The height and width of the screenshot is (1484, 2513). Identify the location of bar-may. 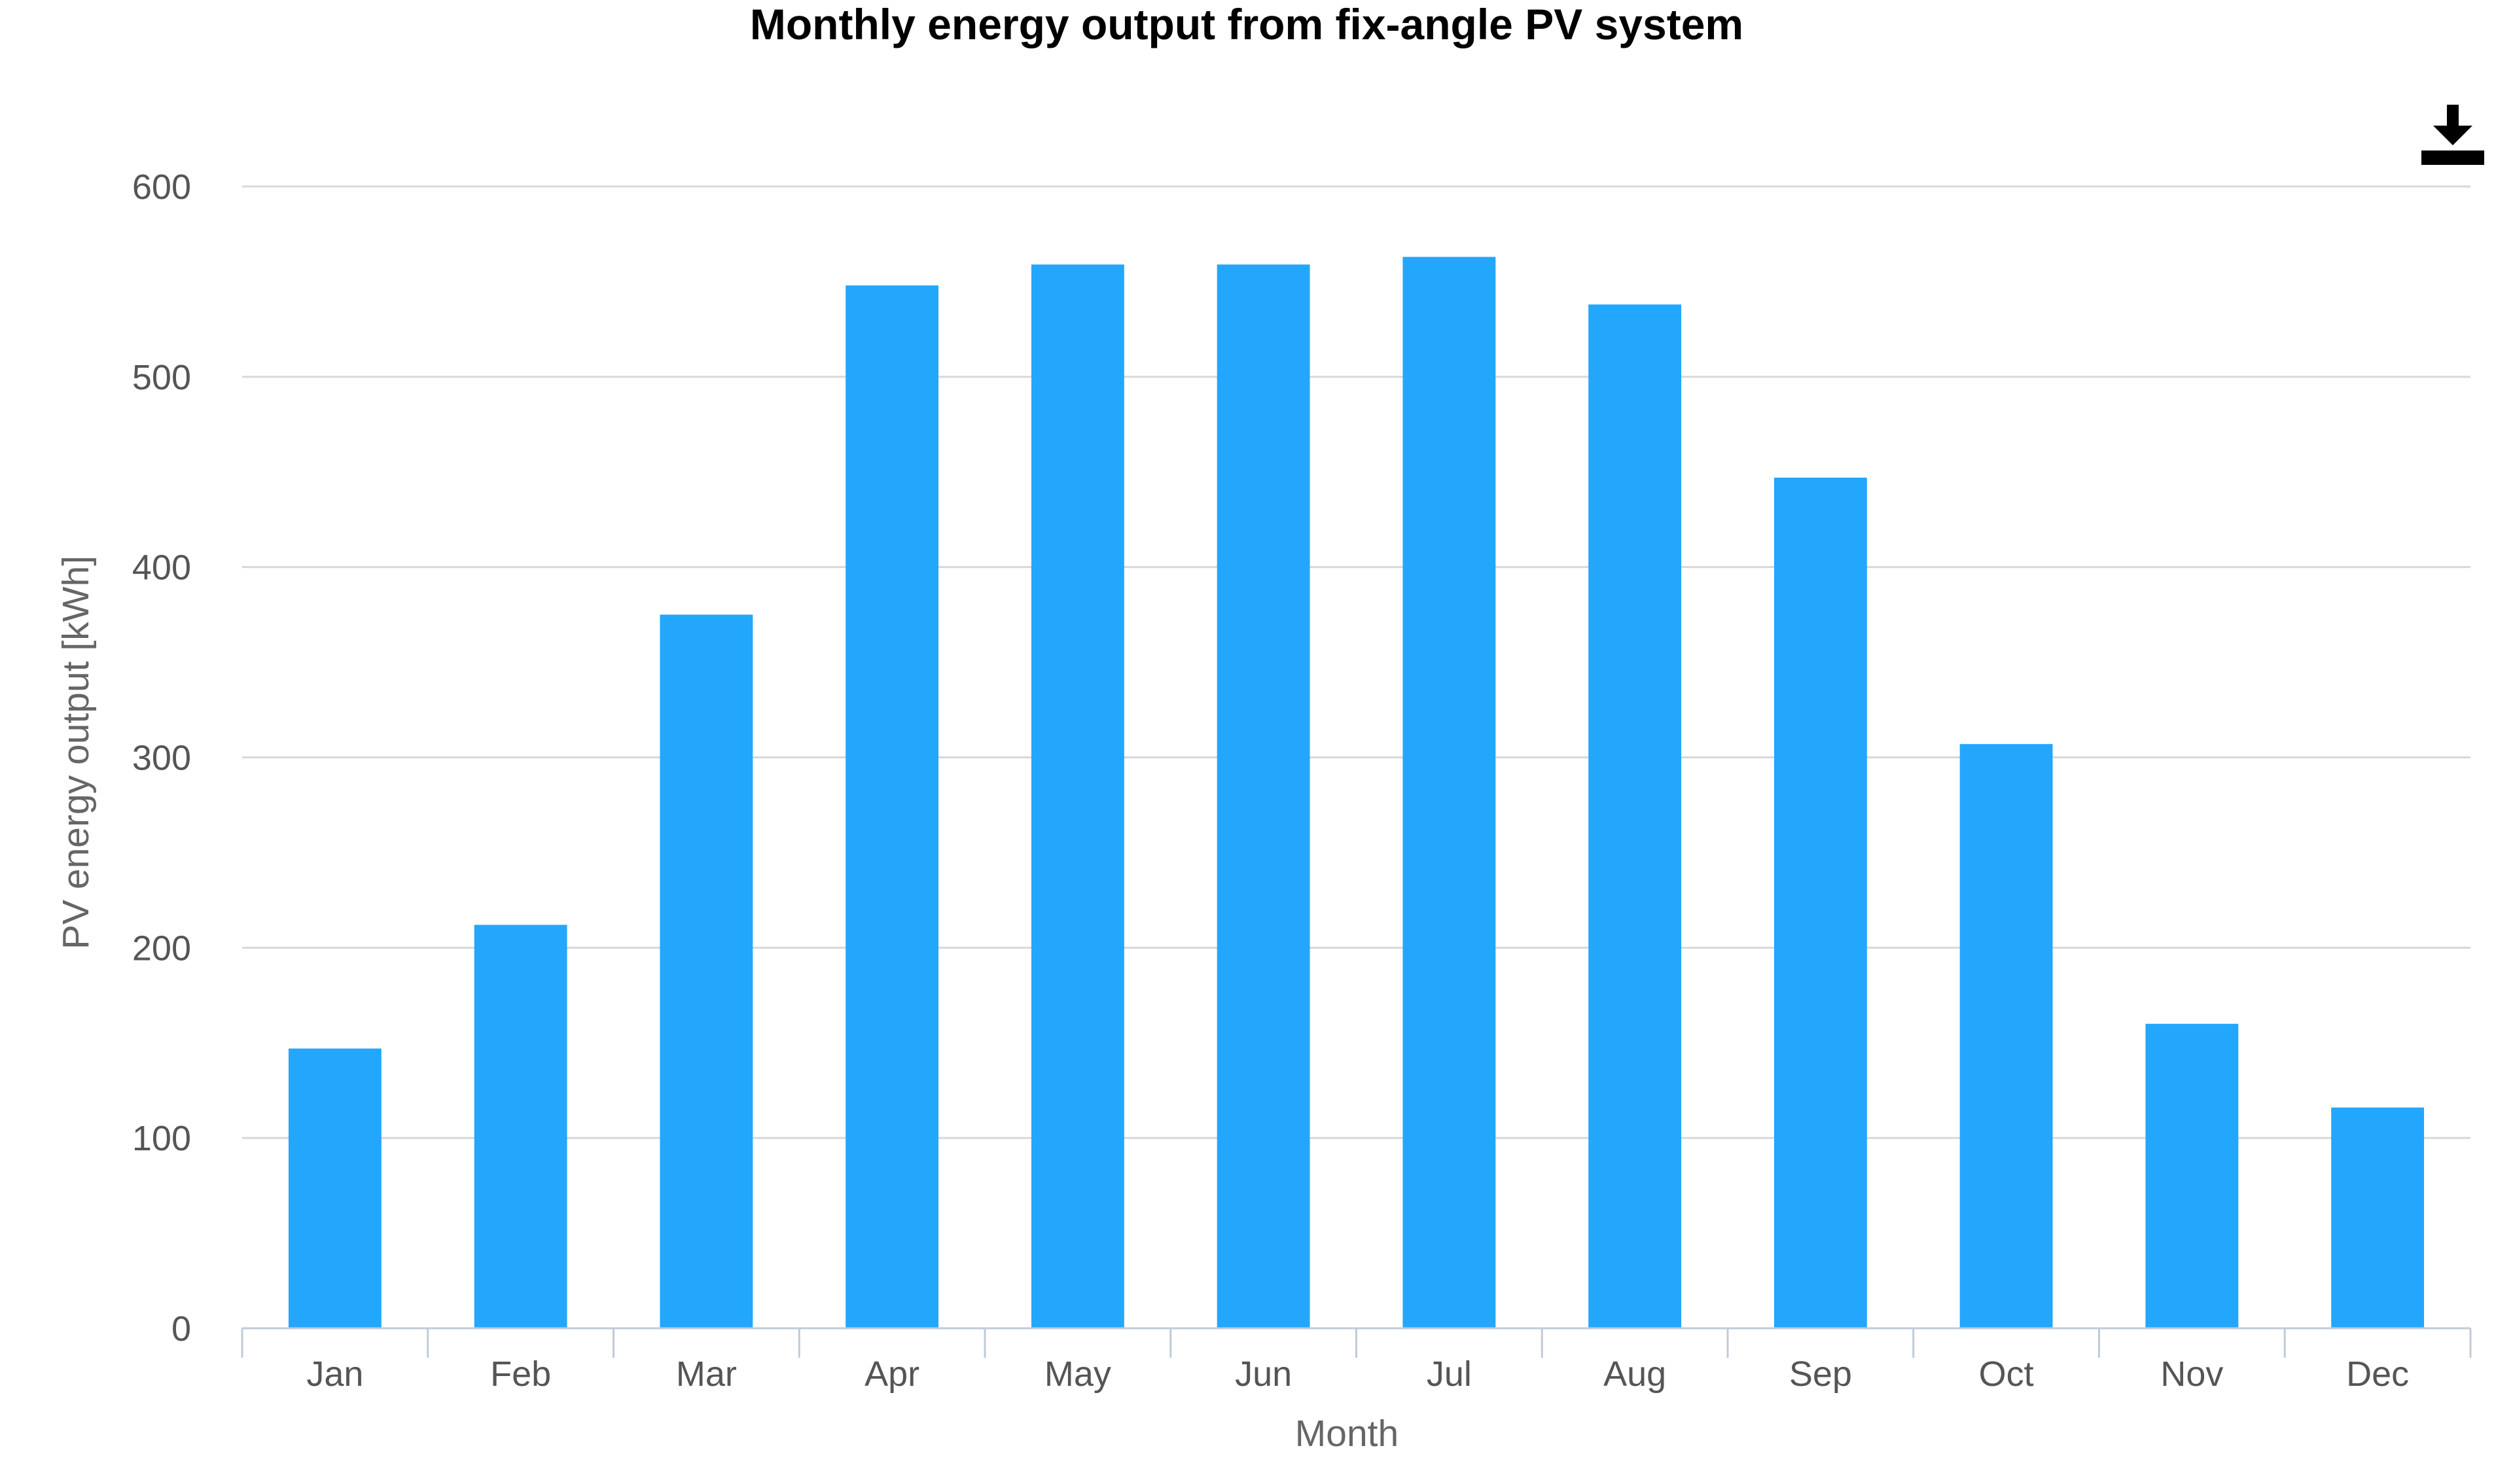
(1077, 796).